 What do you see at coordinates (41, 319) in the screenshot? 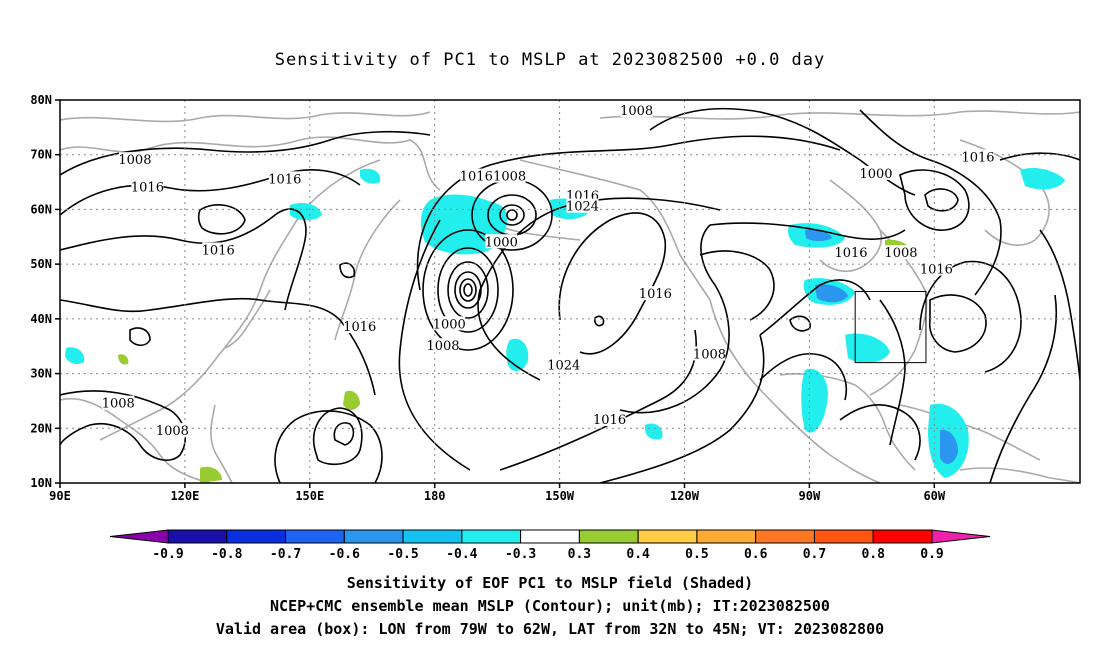
I see `lat-tick-label: 40N` at bounding box center [41, 319].